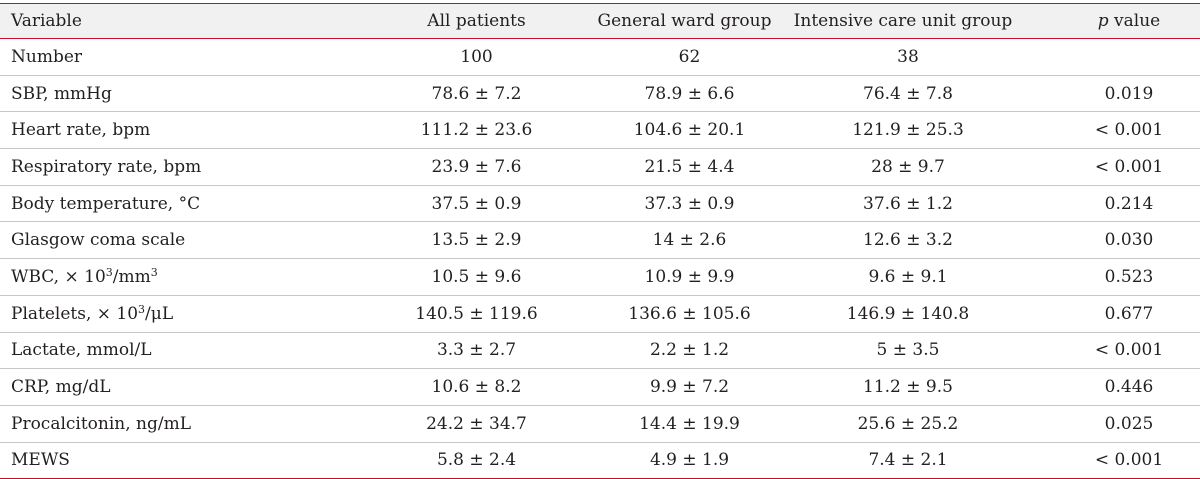 Image resolution: width=1200 pixels, height=479 pixels. Describe the element at coordinates (81, 350) in the screenshot. I see `cell-variable: Lactate, mmol/L` at that location.